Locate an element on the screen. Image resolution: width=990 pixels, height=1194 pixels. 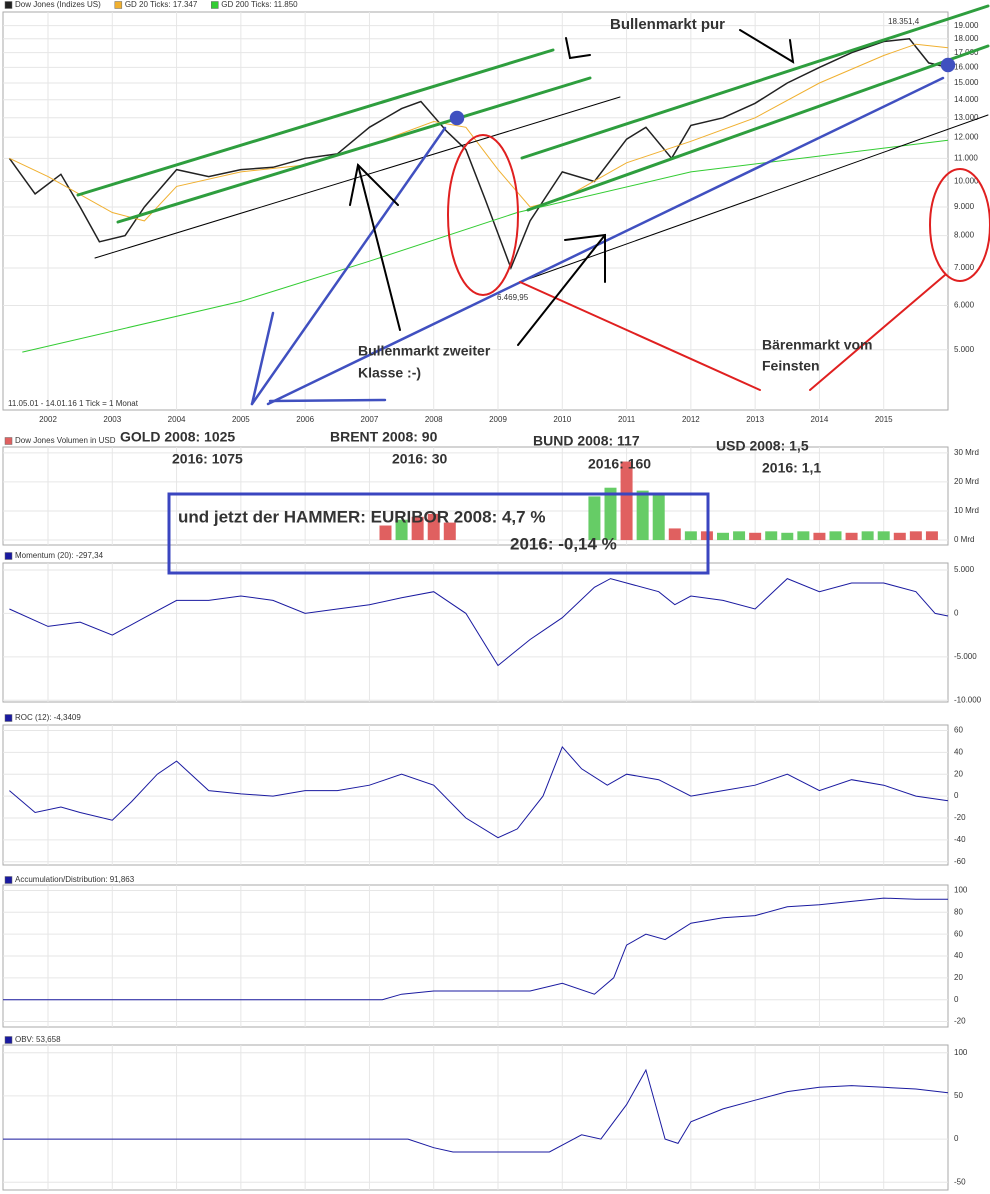
annotation: 2016: 30 is located at coordinates (419, 459).